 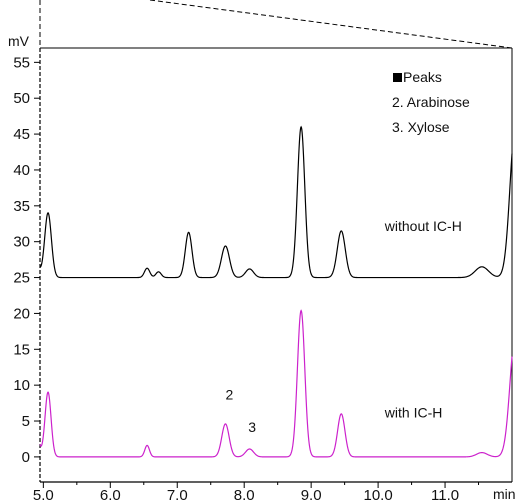 What do you see at coordinates (21, 62) in the screenshot?
I see `y-tick-label: 55` at bounding box center [21, 62].